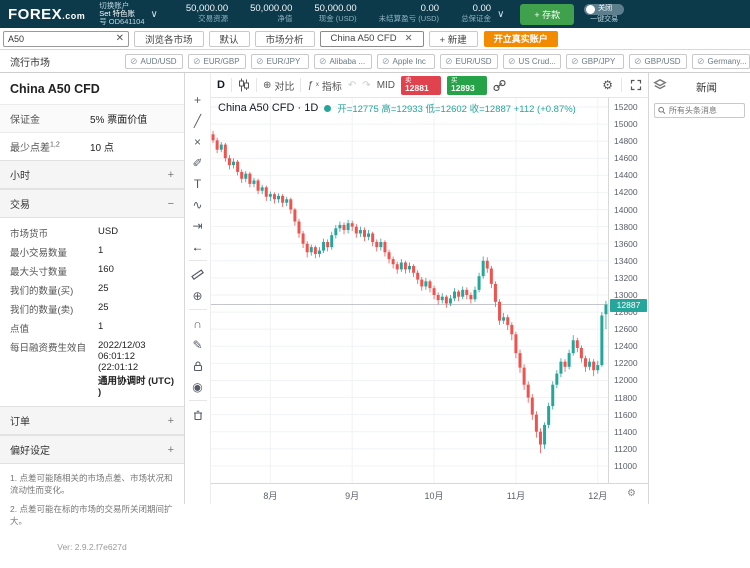 This screenshot has height=568, width=750. What do you see at coordinates (268, 108) in the screenshot?
I see `legend-symbol: China A50 CFD · 1D` at bounding box center [268, 108].